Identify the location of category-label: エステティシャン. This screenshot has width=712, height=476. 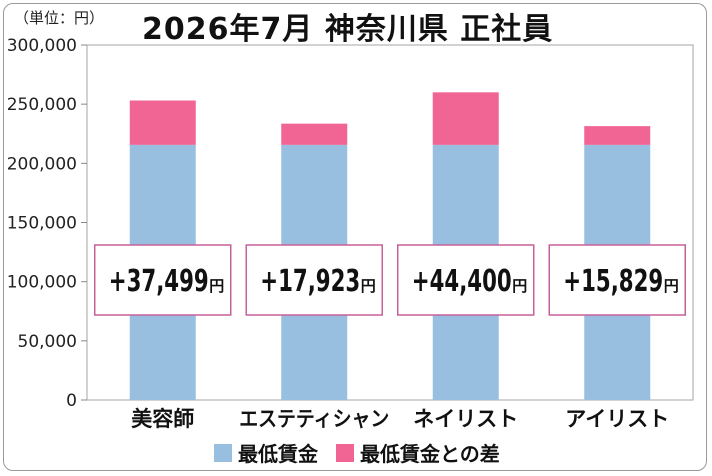
(314, 419).